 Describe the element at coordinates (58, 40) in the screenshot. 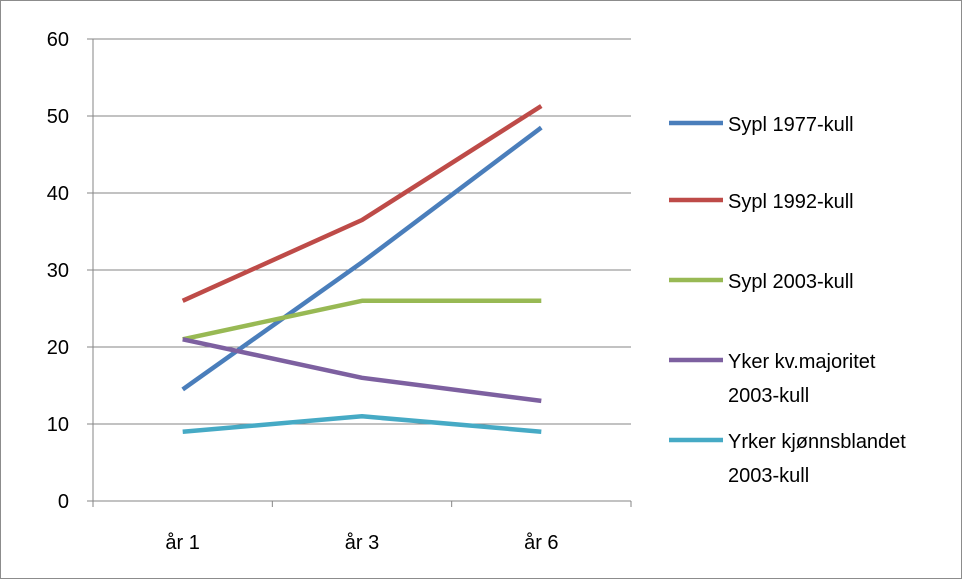

I see `y-tick-label: 60` at that location.